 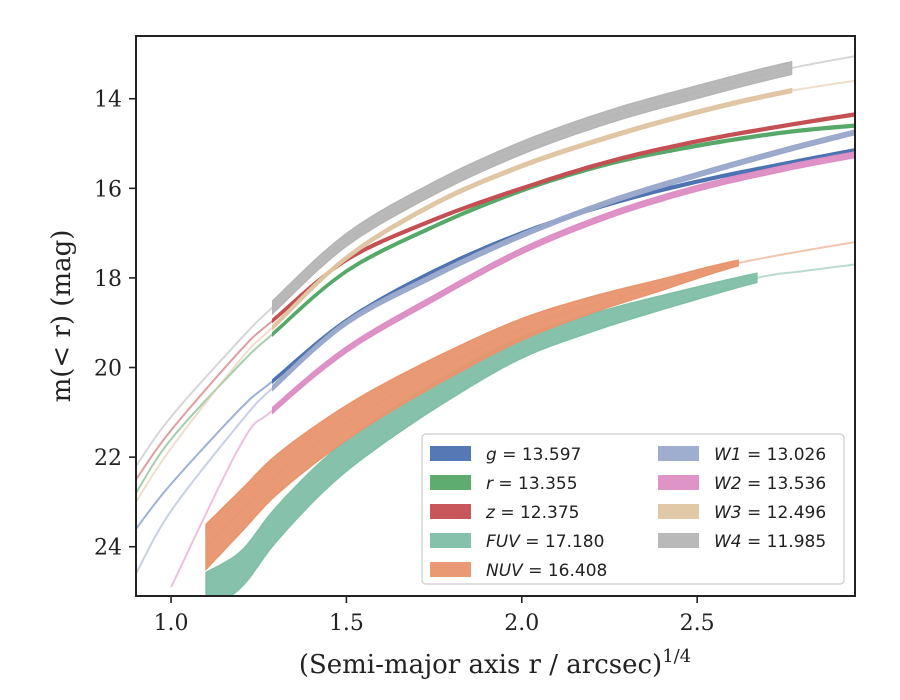 I want to click on legend-swatch-r, so click(x=450, y=482).